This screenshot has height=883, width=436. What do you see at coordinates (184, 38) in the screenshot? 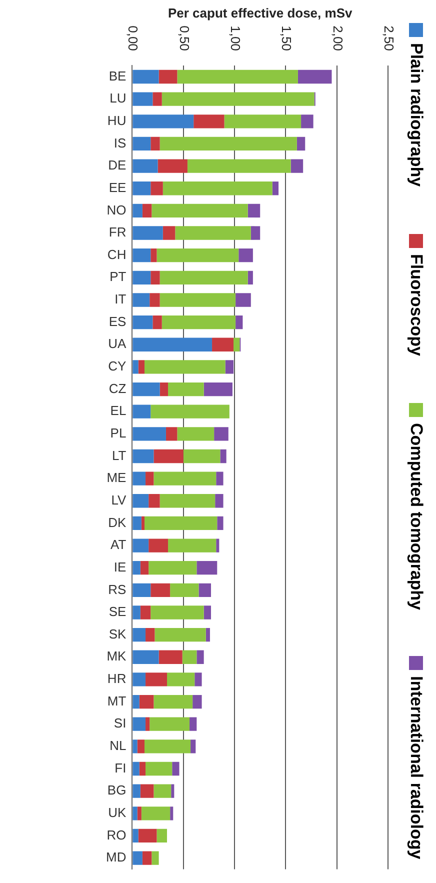
I see `x-tick-label: 0,50` at bounding box center [184, 38].